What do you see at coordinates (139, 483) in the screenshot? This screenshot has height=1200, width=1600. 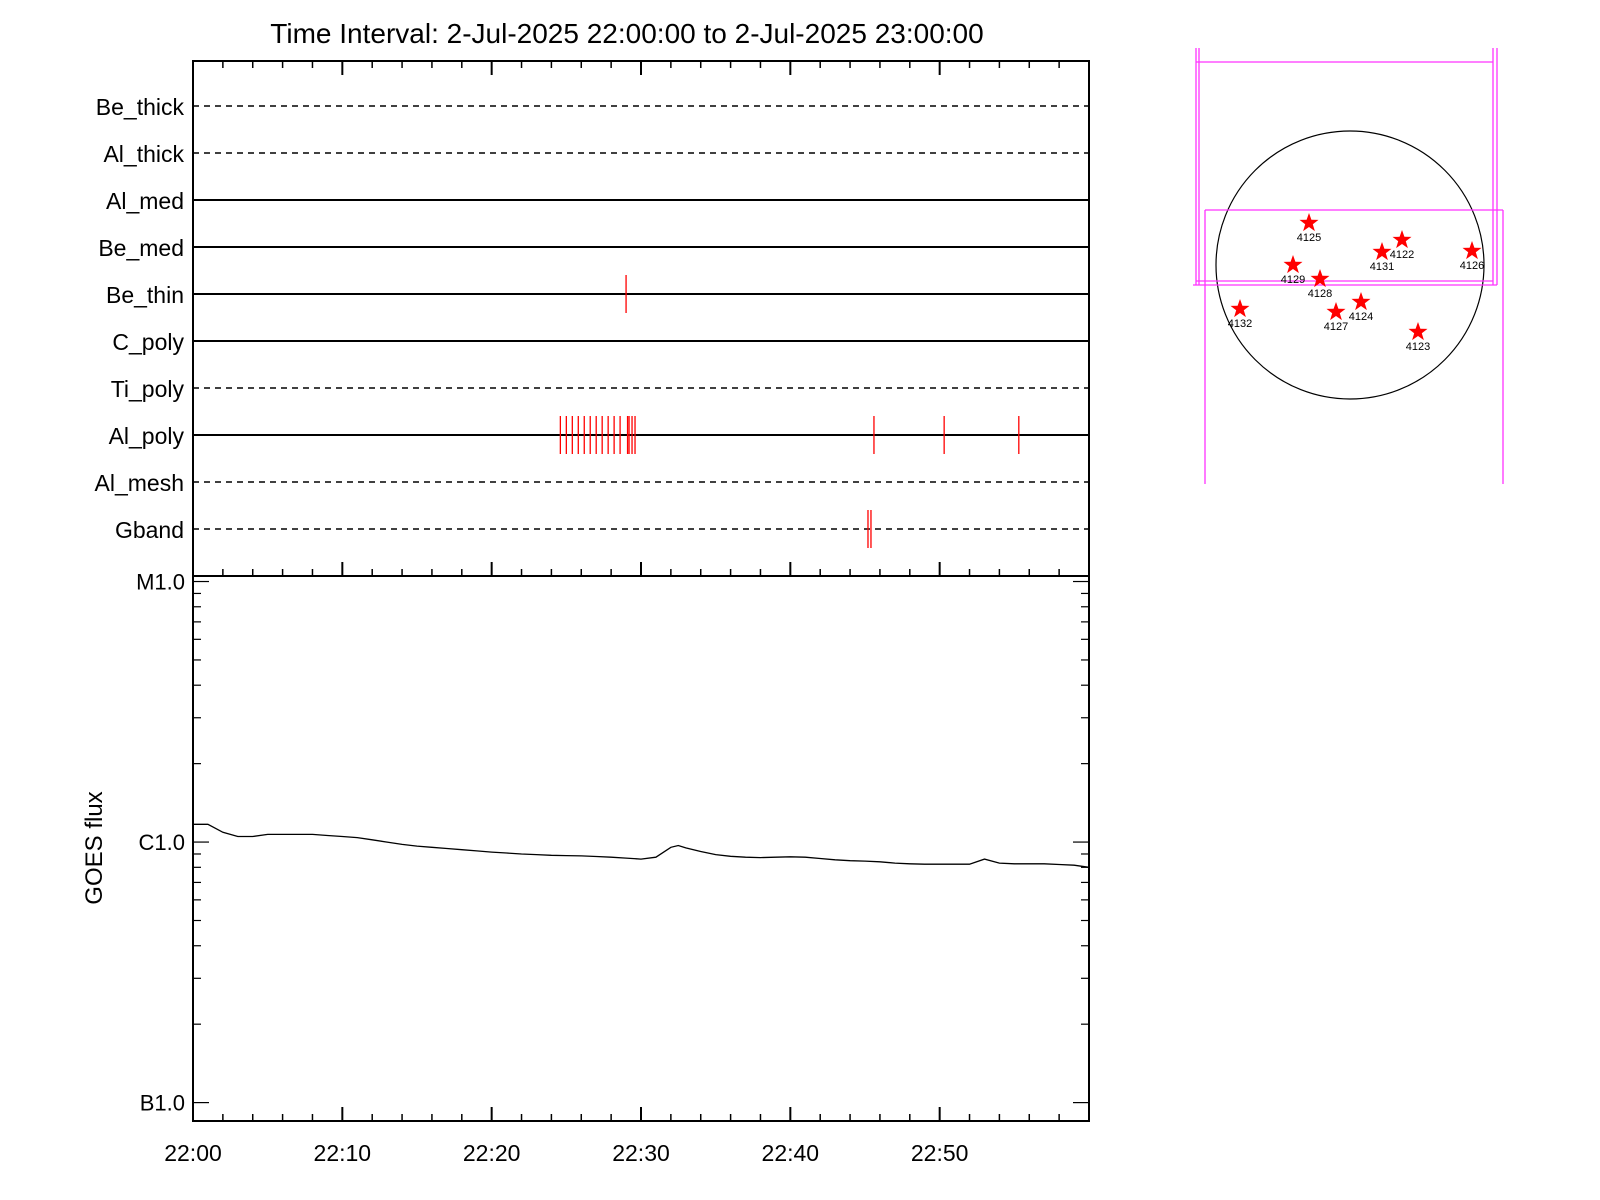 I see `channel-label: Al_mesh` at bounding box center [139, 483].